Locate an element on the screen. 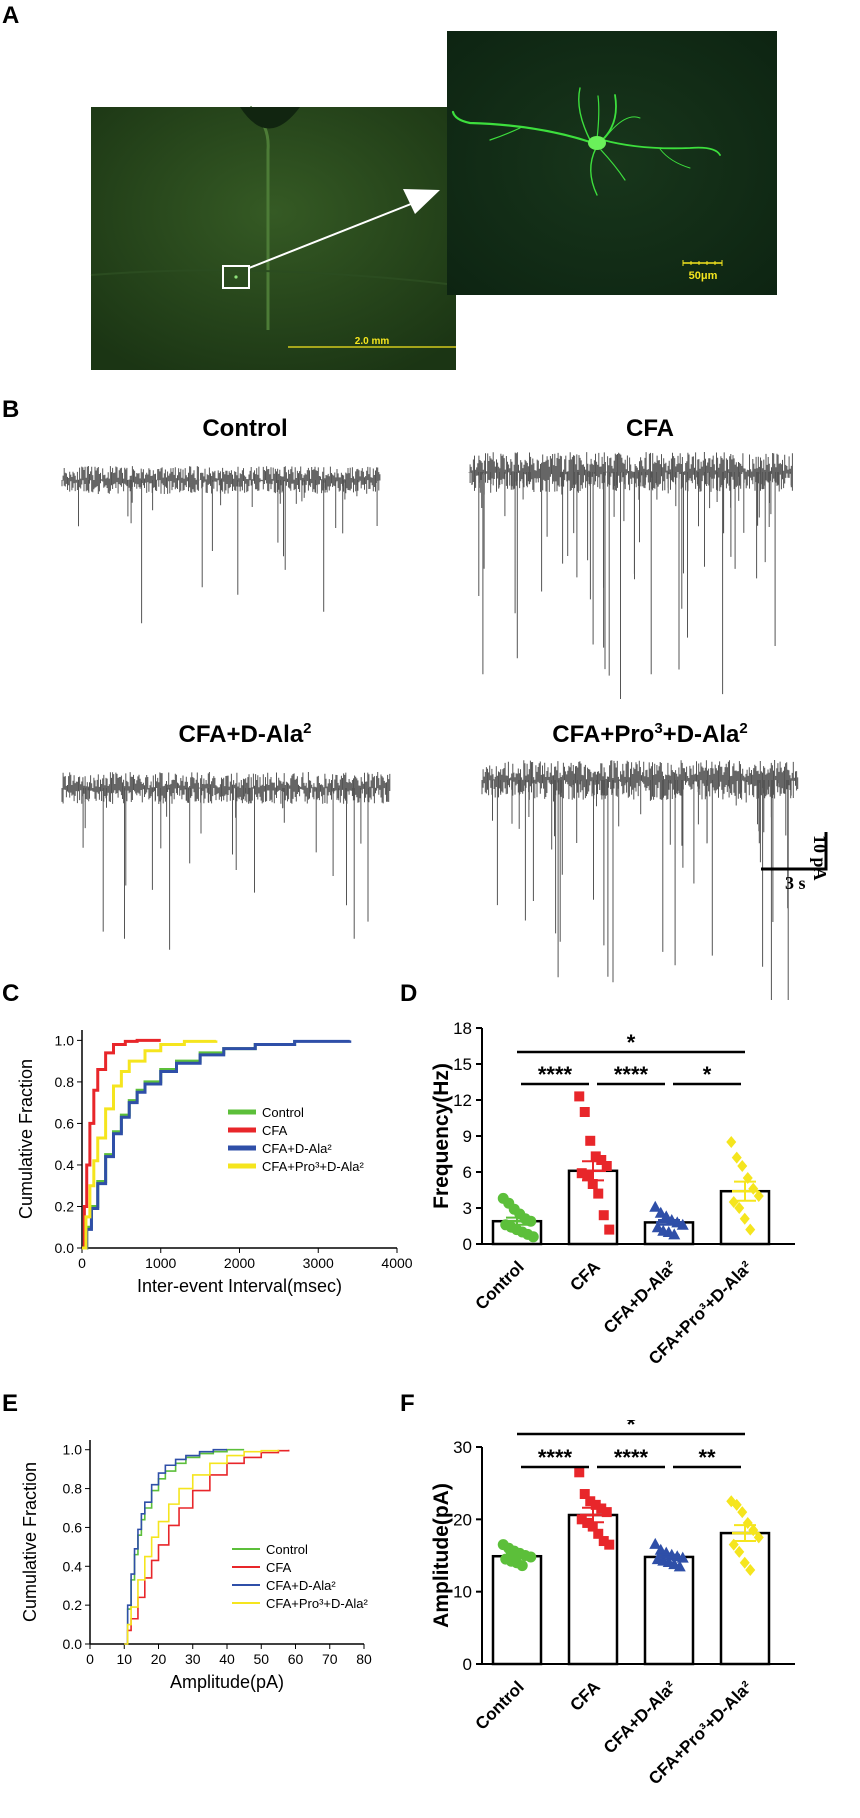  y-tick-label: 15 is located at coordinates (462, 1064).